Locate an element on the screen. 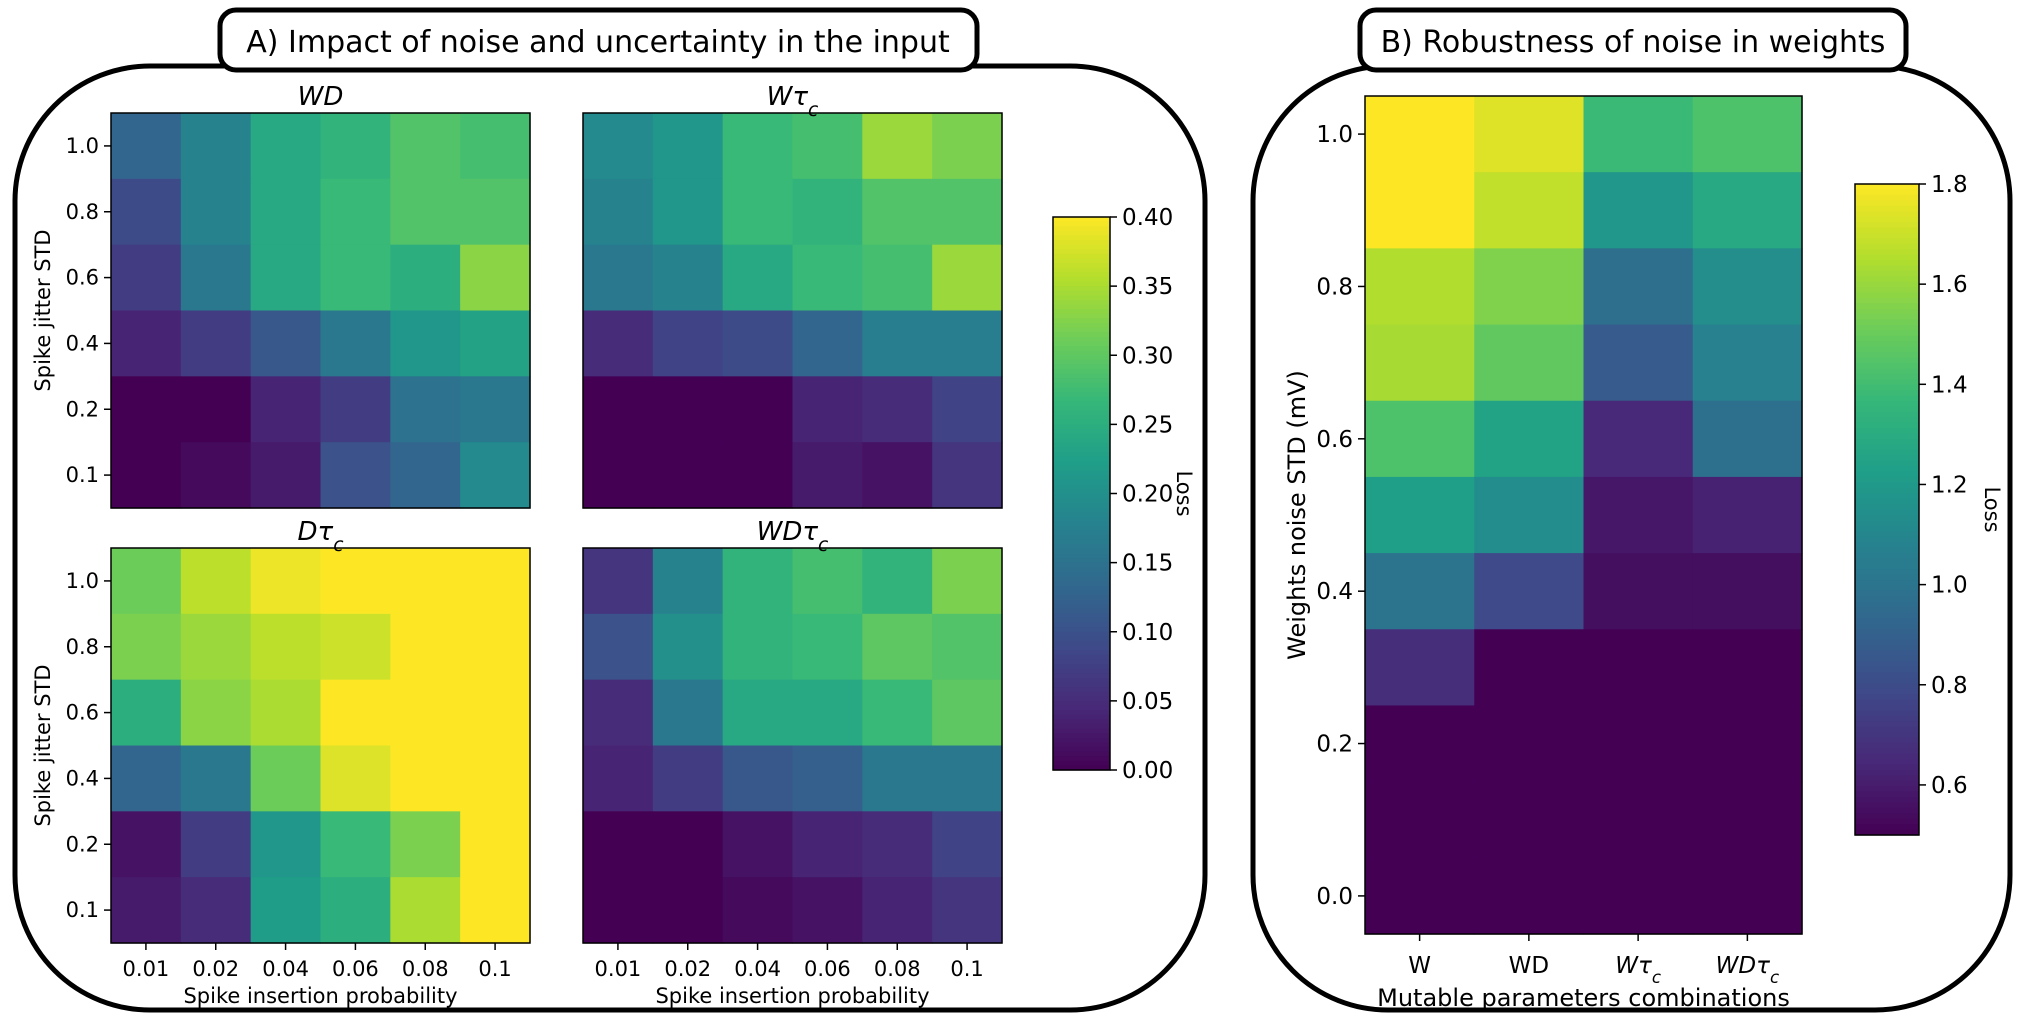 The image size is (2024, 1024). y-tick-label: 0.8 is located at coordinates (82, 212).